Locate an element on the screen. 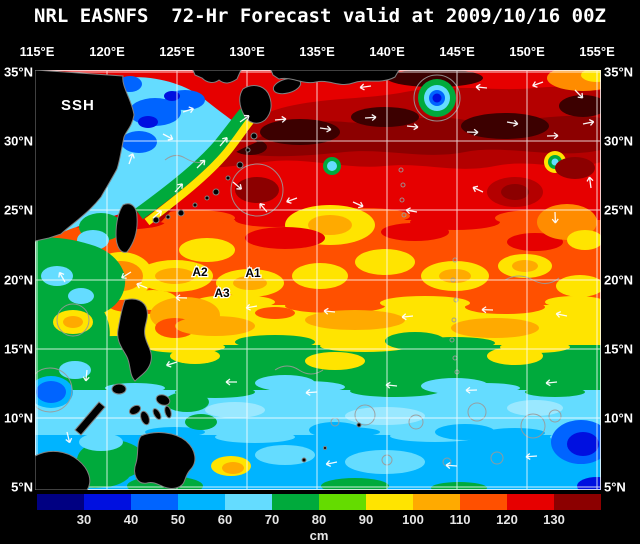 This screenshot has width=640, height=544. lon-tick-label: 140°E is located at coordinates (387, 51).